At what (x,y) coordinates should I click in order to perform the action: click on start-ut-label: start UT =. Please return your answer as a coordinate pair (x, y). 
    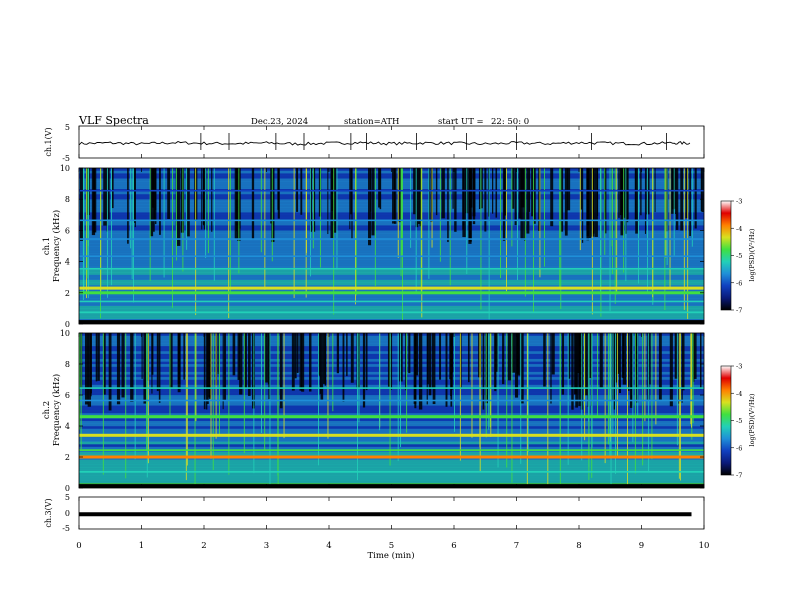
    Looking at the image, I should click on (461, 122).